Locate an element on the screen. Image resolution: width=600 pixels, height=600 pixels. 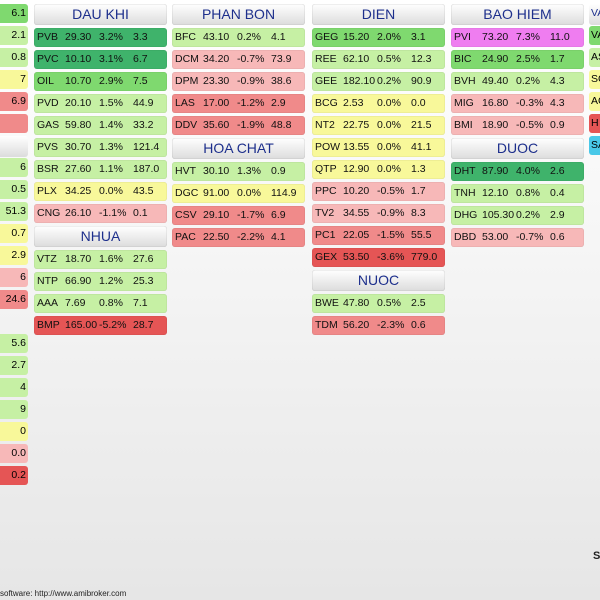
stock-row-qtp: QTP 12.90 0.0% 1.3 is located at coordinates (378, 169).